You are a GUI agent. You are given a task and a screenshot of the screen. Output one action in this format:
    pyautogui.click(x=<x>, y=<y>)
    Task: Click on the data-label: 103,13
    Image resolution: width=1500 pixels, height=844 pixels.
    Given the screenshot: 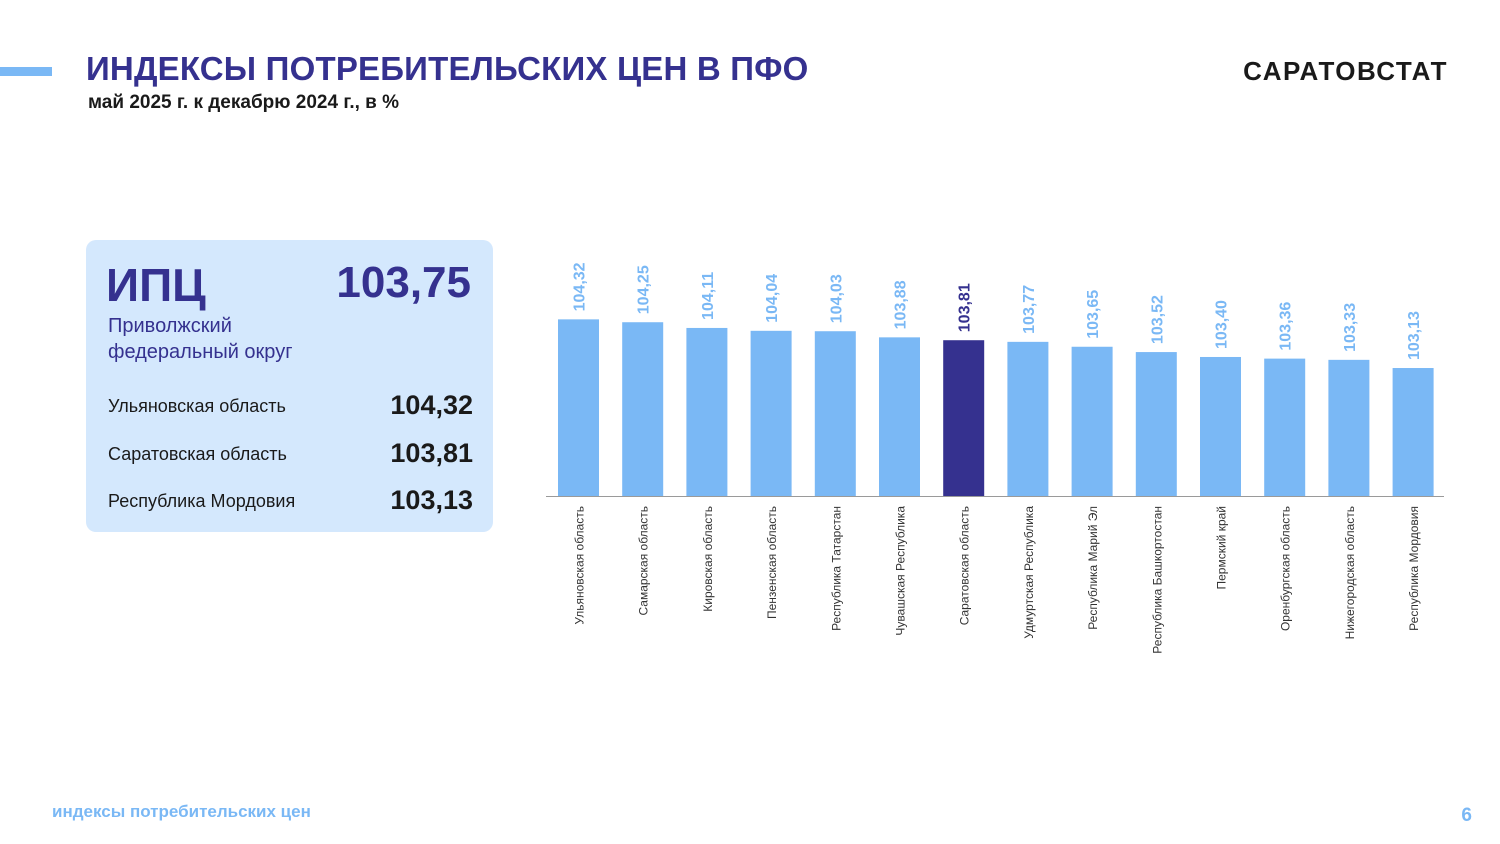 What is the action you would take?
    pyautogui.click(x=1414, y=335)
    